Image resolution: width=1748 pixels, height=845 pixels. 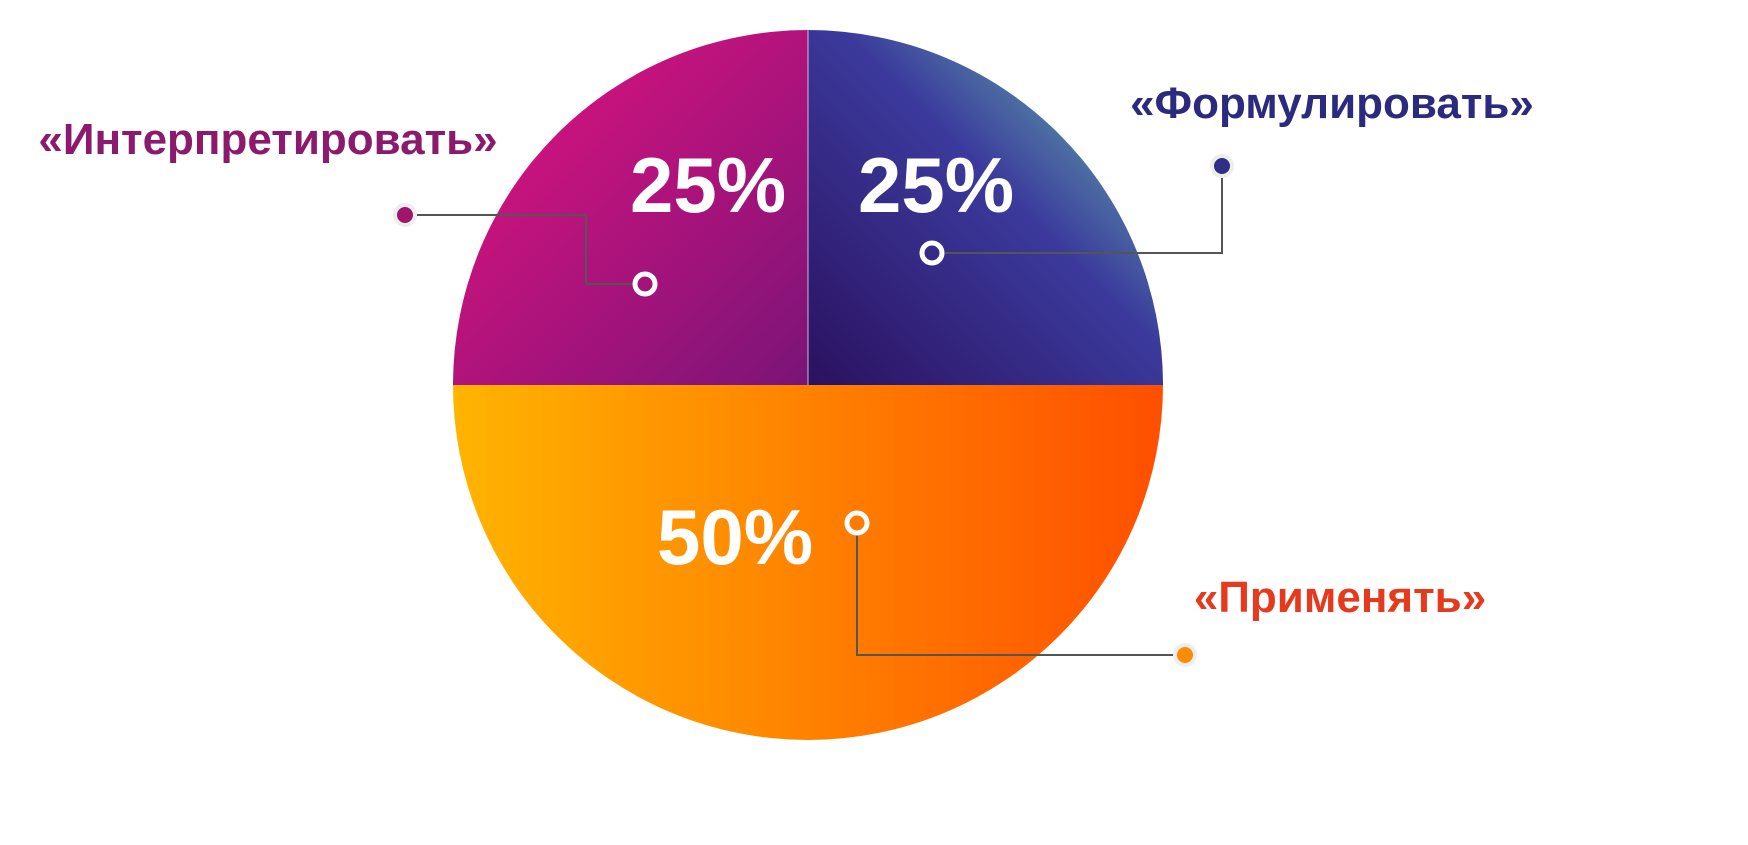 What do you see at coordinates (1084, 210) in the screenshot?
I see `leader-line-formulate` at bounding box center [1084, 210].